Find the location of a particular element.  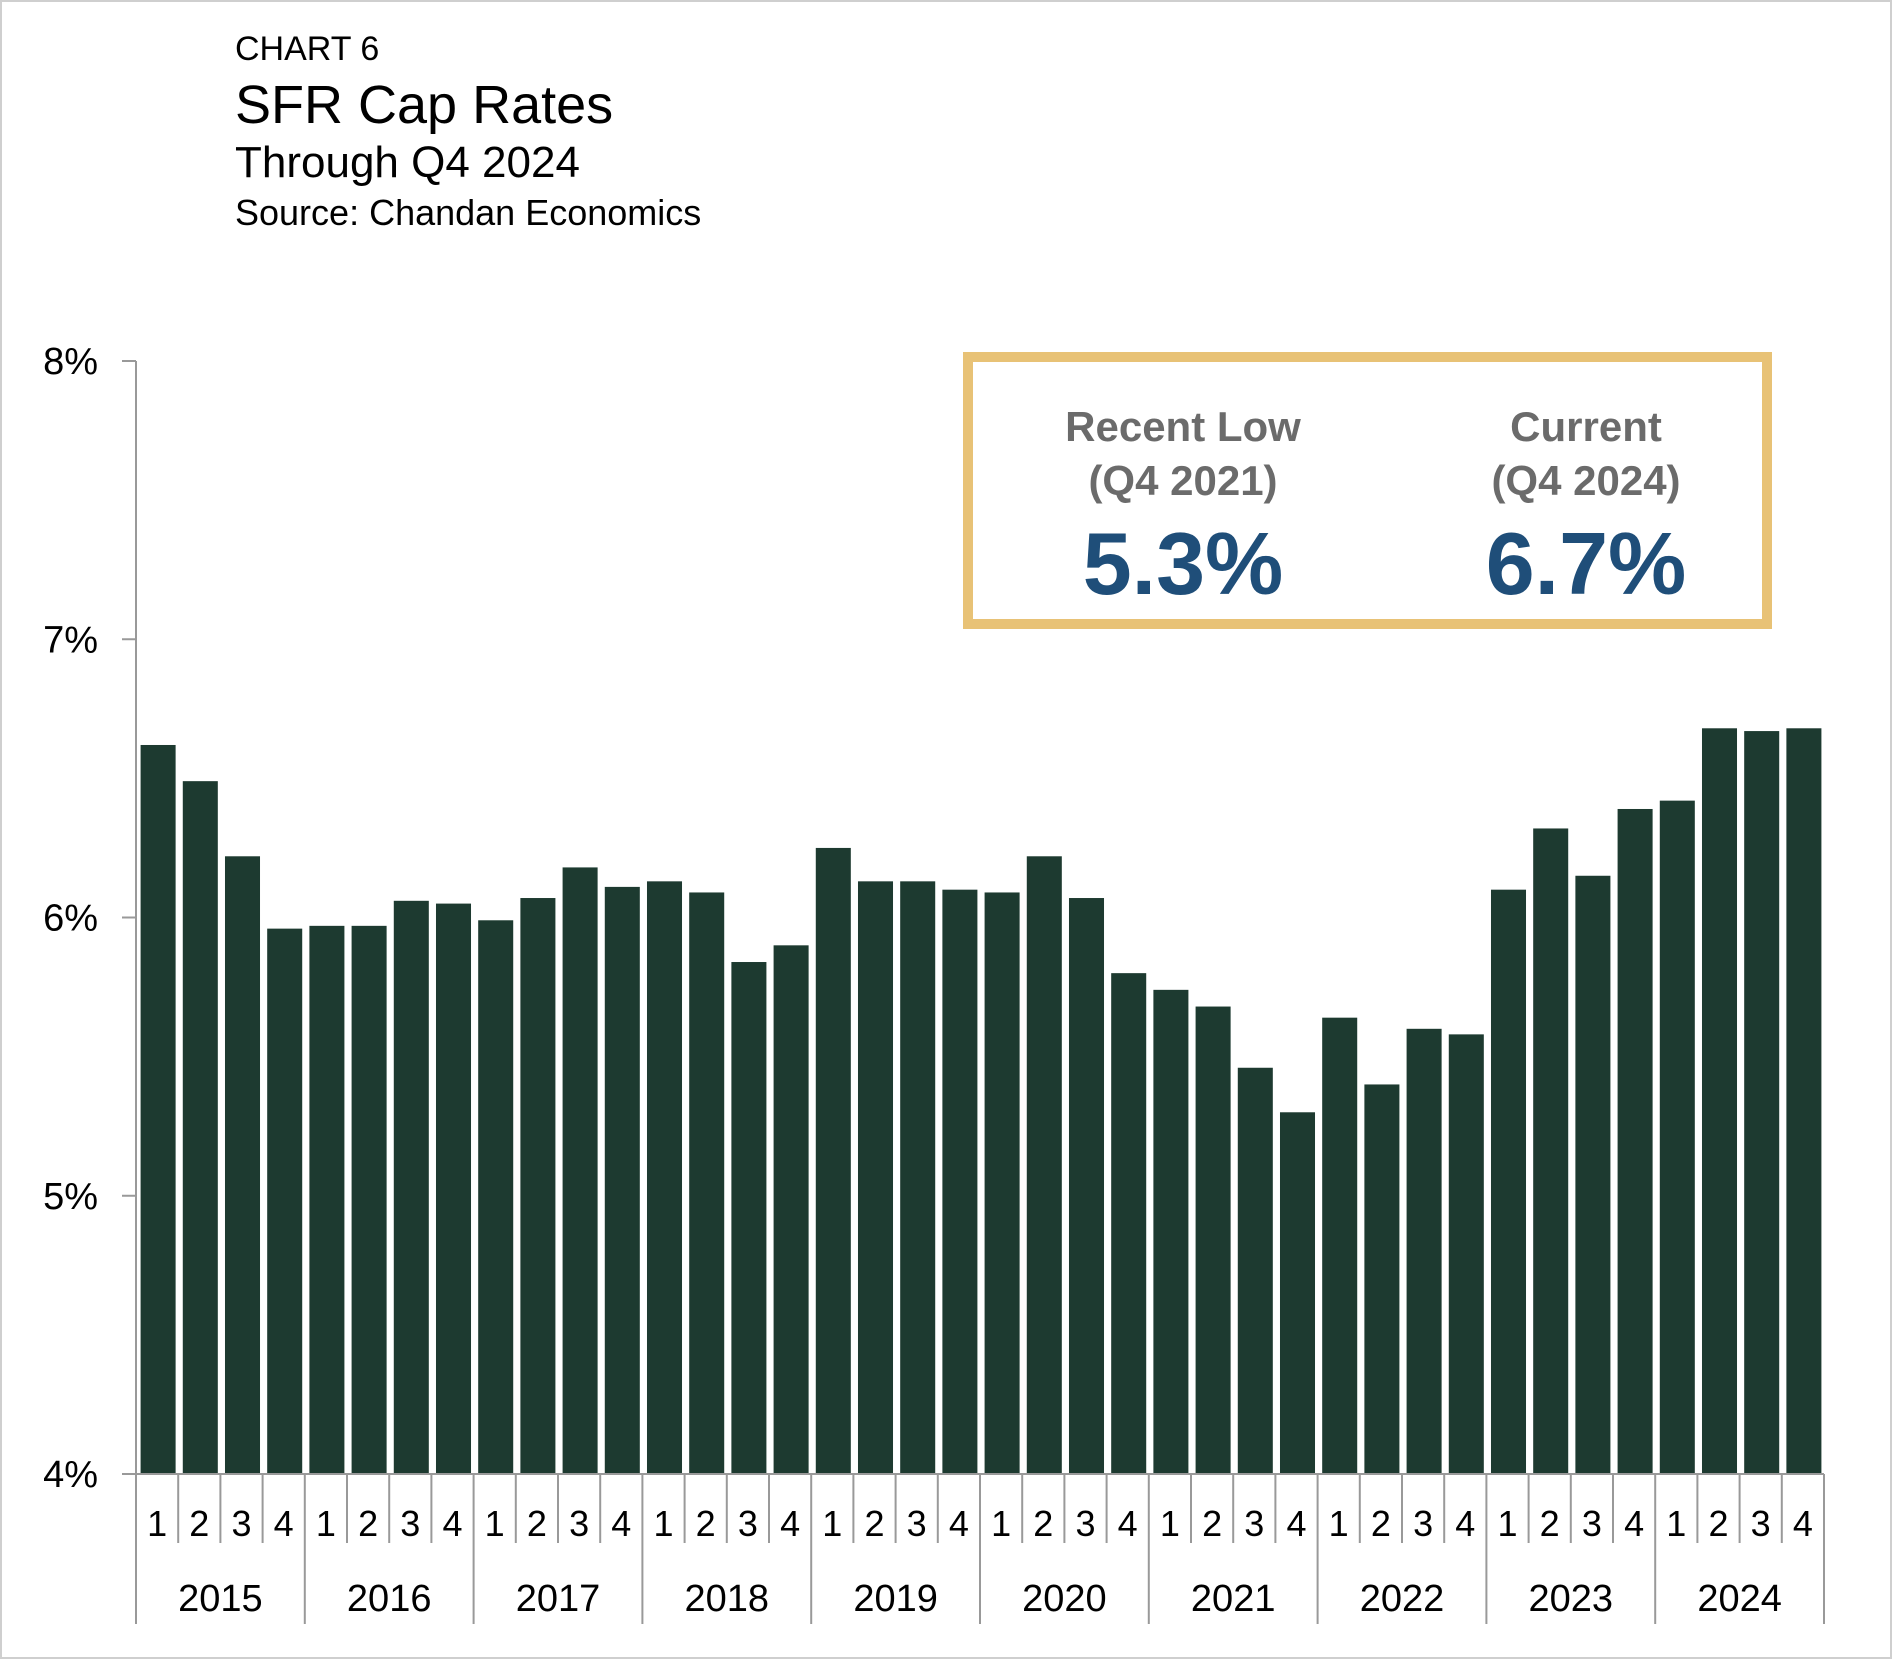

x-year-label: 2017 is located at coordinates (558, 1599).